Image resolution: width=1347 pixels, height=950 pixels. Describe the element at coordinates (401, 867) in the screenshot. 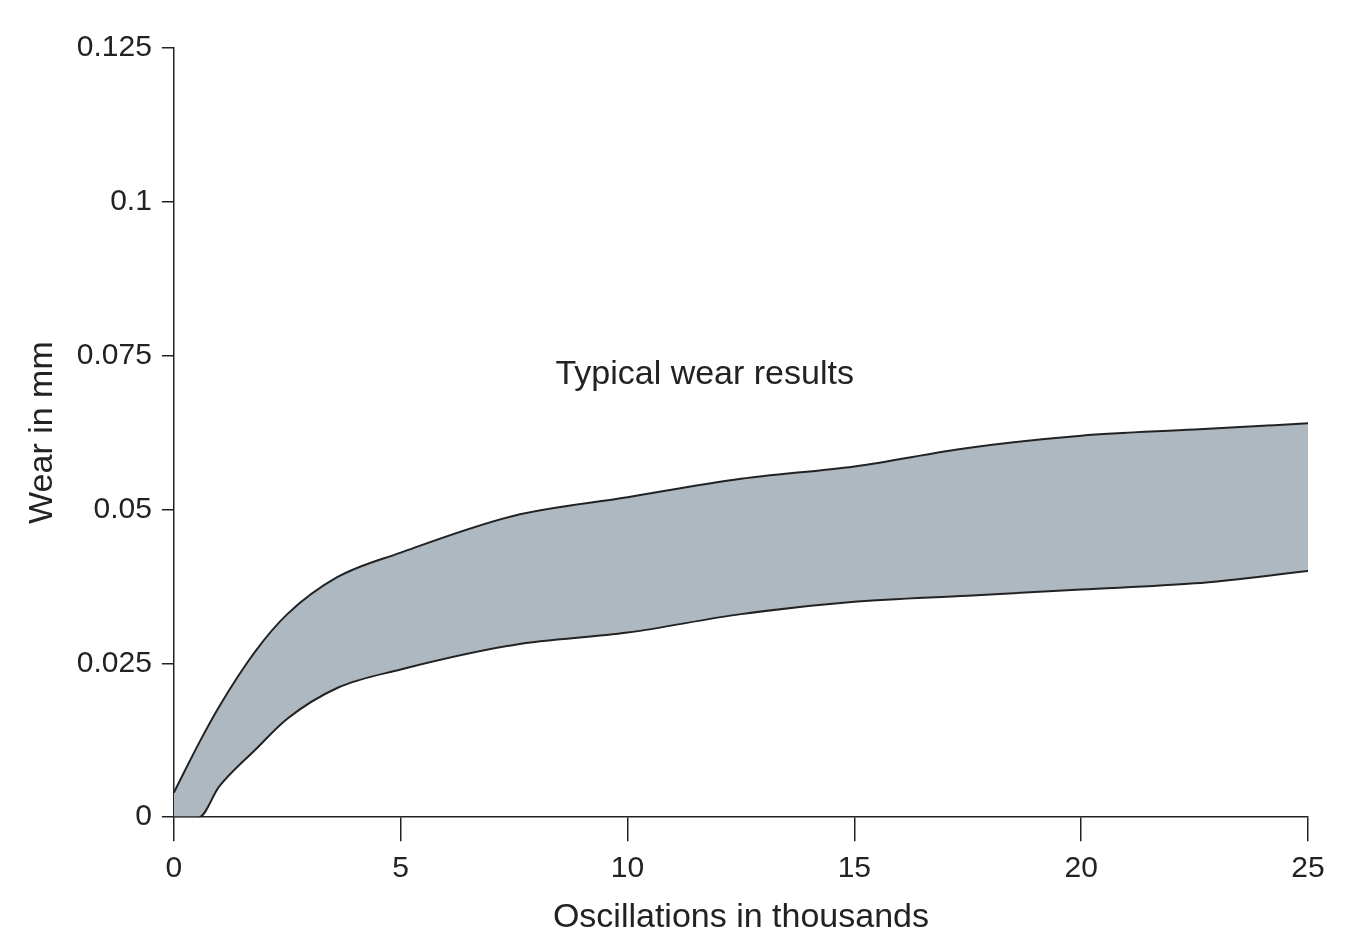

I see `x-tick-label: 5` at that location.